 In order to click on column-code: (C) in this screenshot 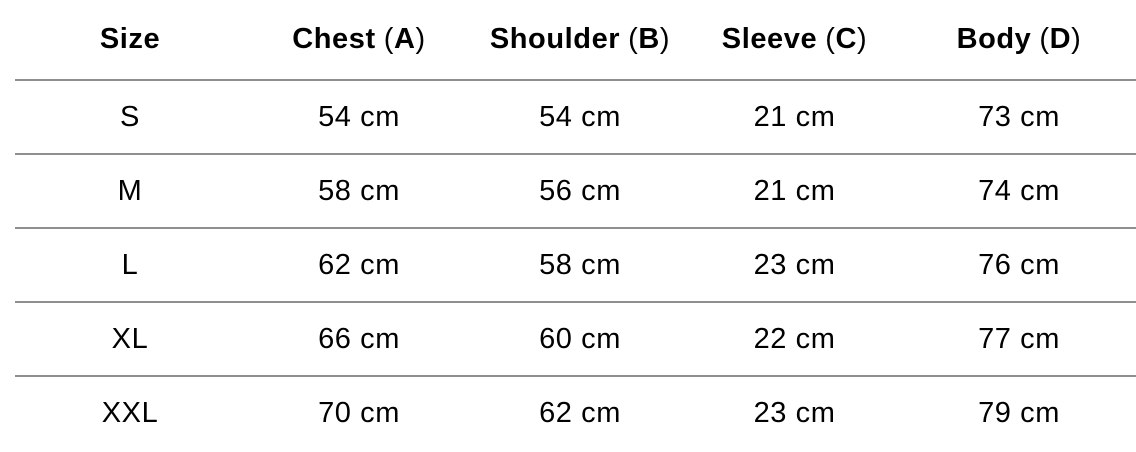, I will do `click(846, 39)`.